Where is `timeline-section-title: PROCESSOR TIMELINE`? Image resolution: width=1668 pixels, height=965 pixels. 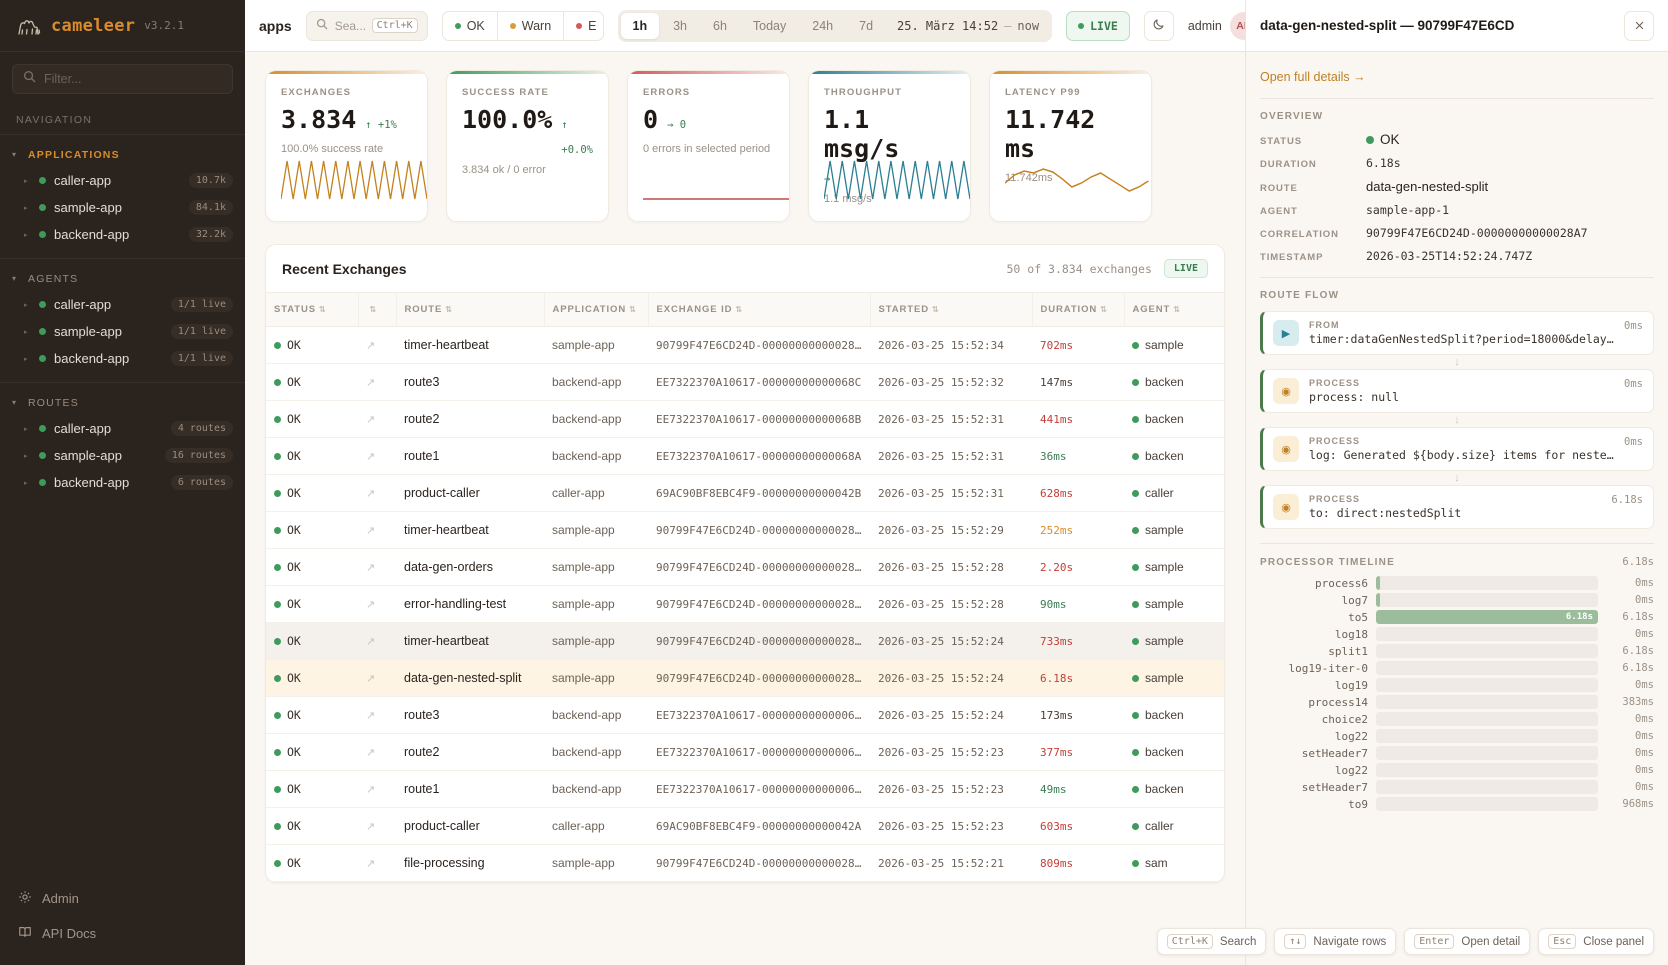 timeline-section-title: PROCESSOR TIMELINE is located at coordinates (1327, 562).